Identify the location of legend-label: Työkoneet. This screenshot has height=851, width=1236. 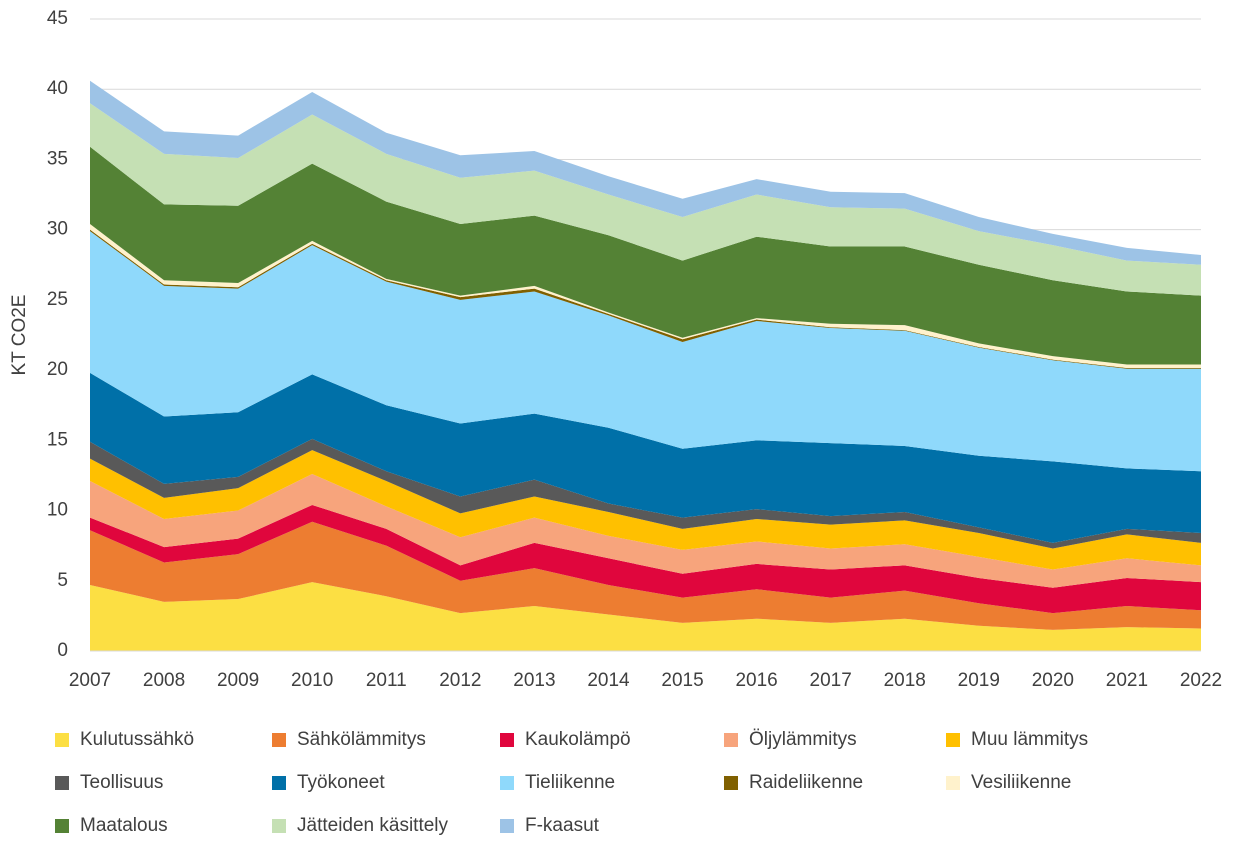
(341, 782).